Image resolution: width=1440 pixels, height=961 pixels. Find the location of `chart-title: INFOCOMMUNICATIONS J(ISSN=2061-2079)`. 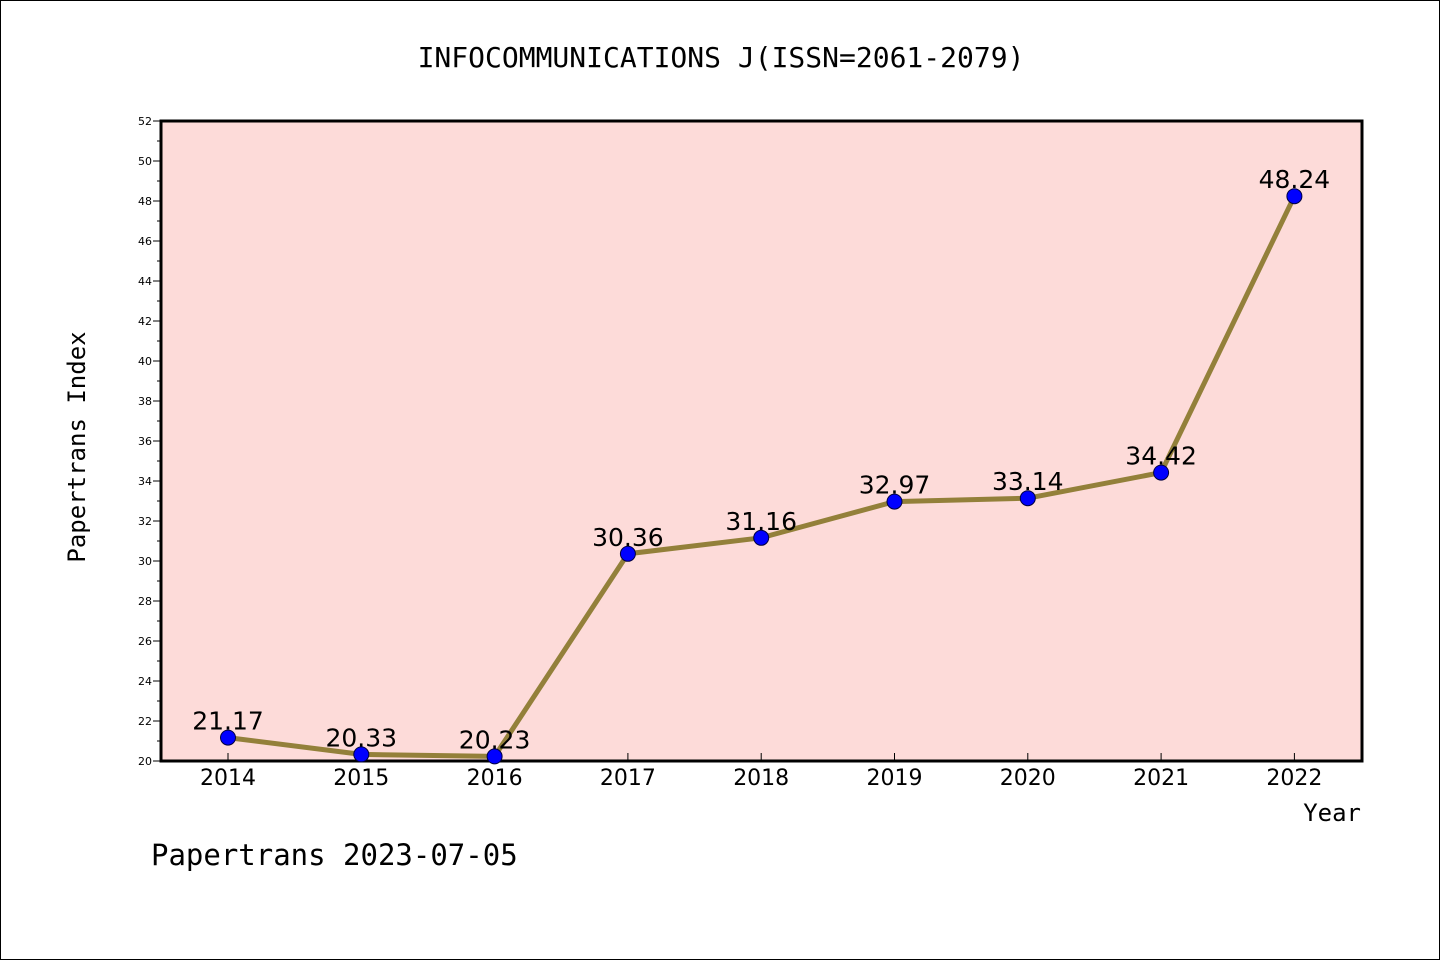

chart-title: INFOCOMMUNICATIONS J(ISSN=2061-2079) is located at coordinates (721, 57).